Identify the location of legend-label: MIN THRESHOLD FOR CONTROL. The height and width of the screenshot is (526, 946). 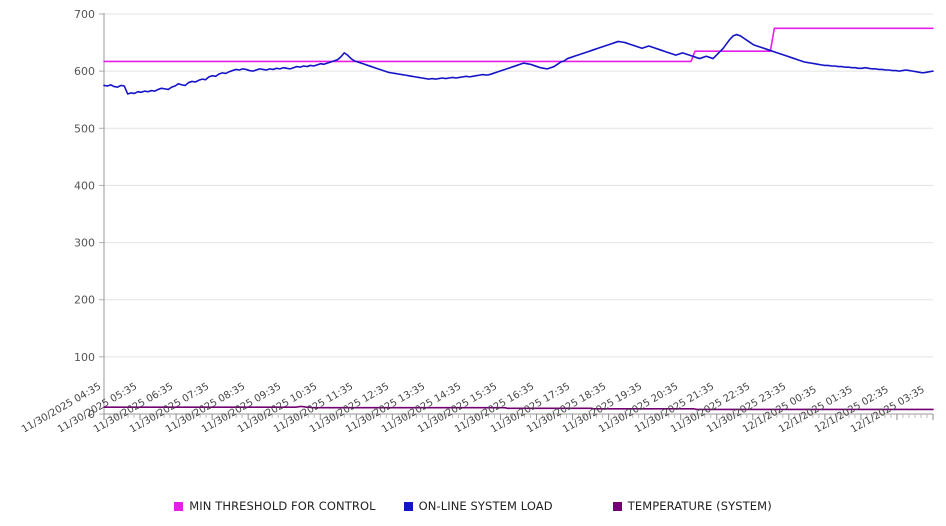
(282, 506).